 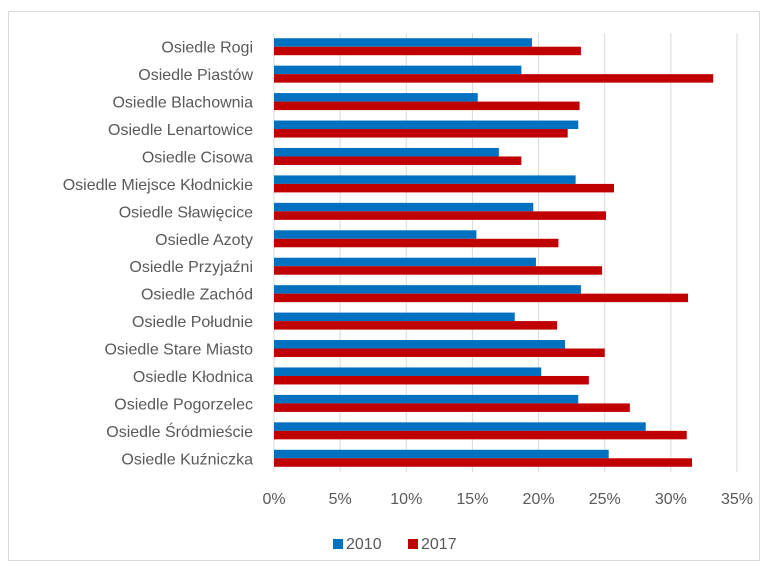 I want to click on category-label: Osiedle Piastów, so click(x=195, y=75).